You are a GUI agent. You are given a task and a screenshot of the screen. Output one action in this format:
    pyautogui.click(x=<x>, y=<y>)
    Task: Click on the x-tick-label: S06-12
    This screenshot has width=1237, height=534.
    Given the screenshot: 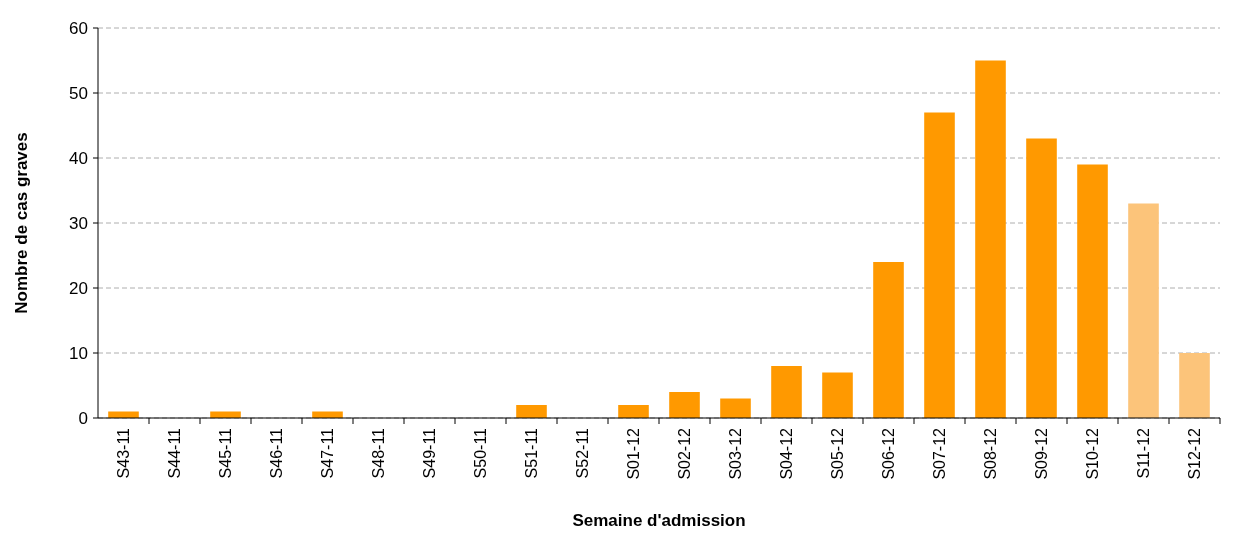 What is the action you would take?
    pyautogui.click(x=889, y=453)
    